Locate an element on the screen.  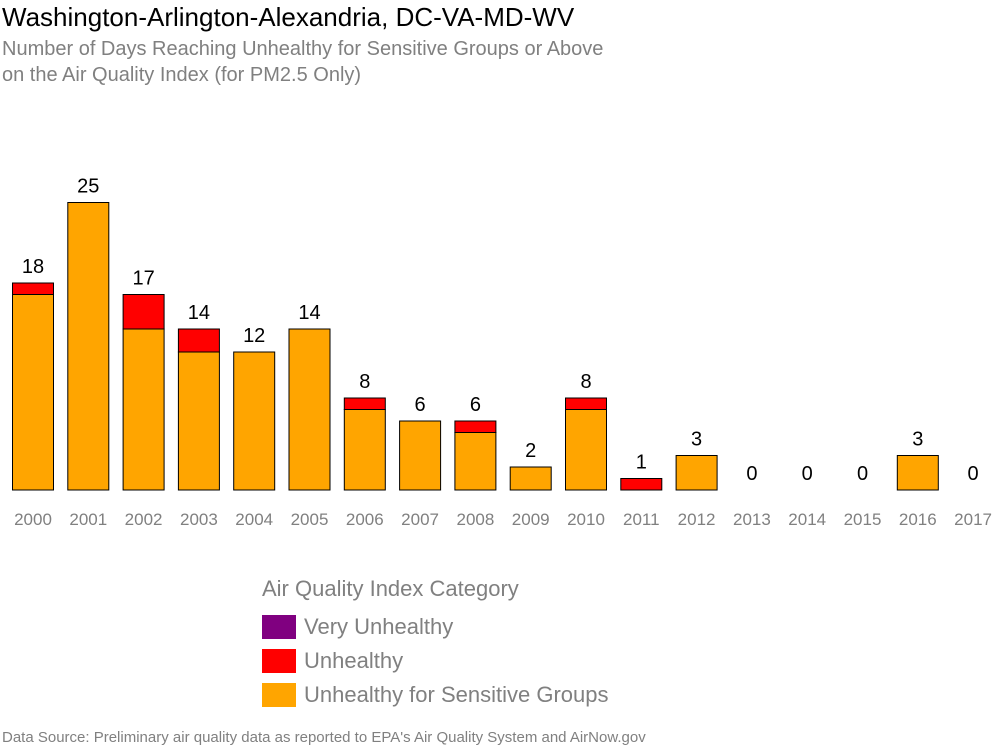
data-label-2006: 8 is located at coordinates (364, 382).